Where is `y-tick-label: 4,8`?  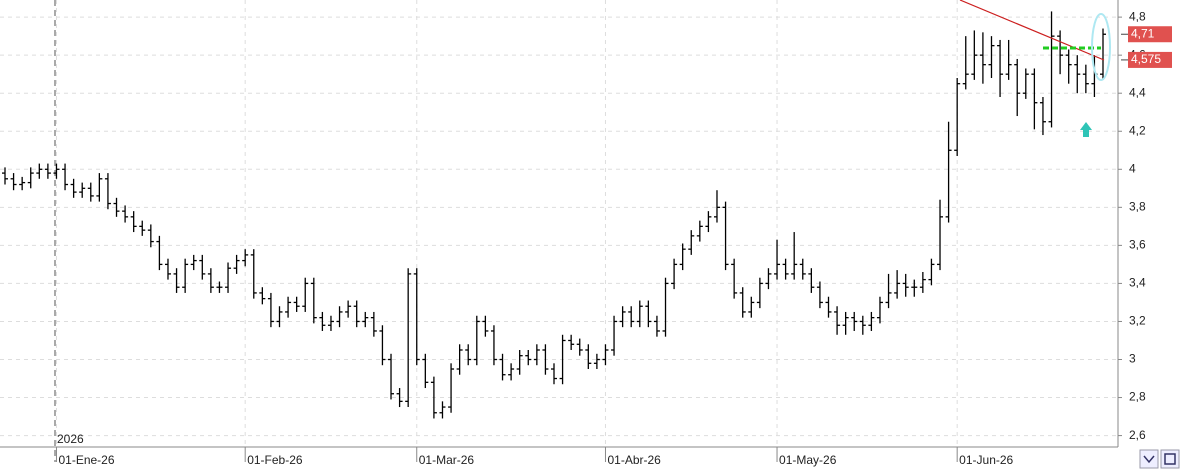
y-tick-label: 4,8 is located at coordinates (1137, 16).